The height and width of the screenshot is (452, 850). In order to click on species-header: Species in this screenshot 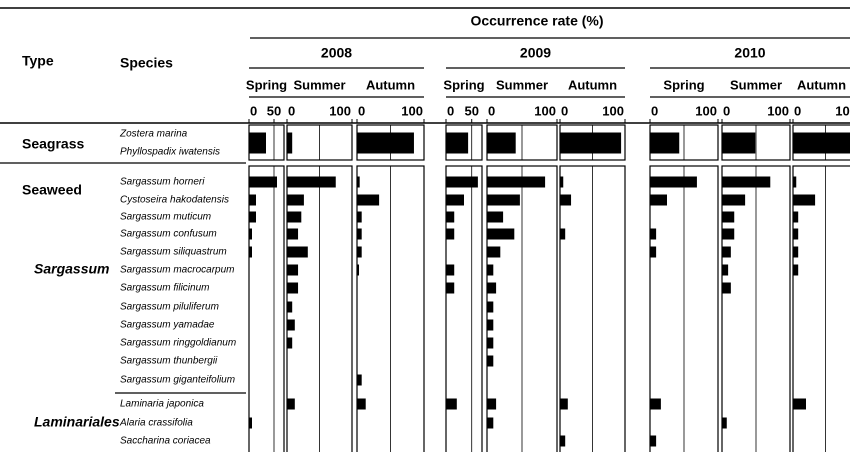, I will do `click(146, 63)`.